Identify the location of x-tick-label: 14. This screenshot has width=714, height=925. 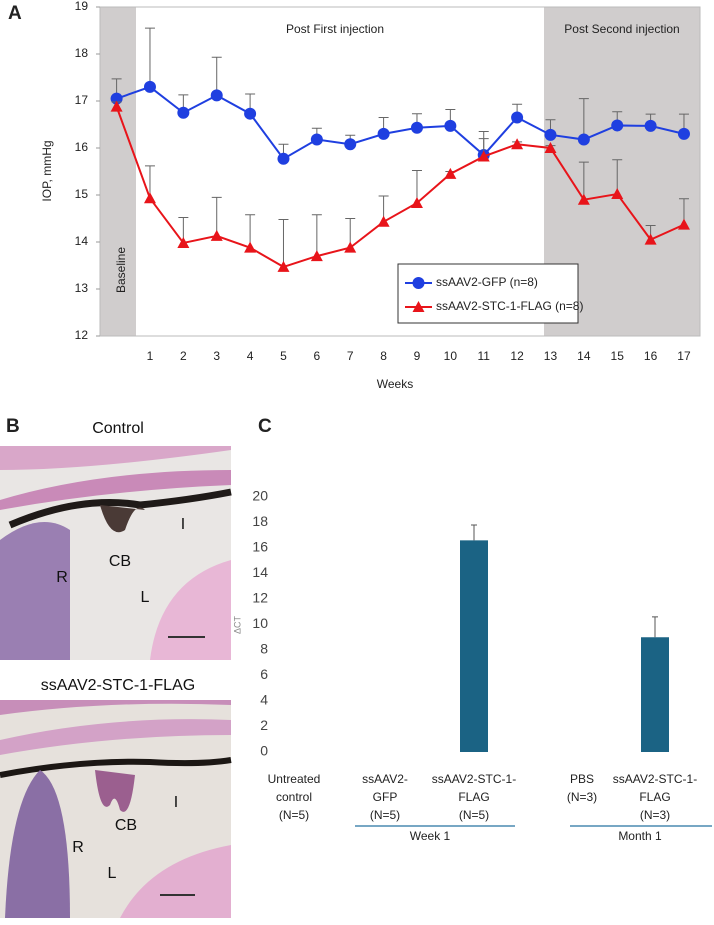
(584, 356).